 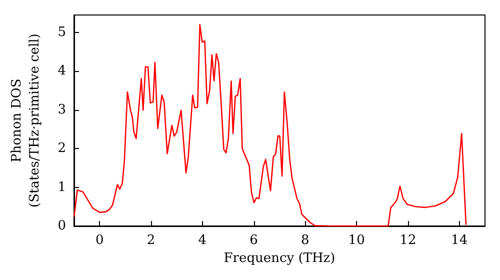 What do you see at coordinates (151, 240) in the screenshot?
I see `x-tick-label: 2` at bounding box center [151, 240].